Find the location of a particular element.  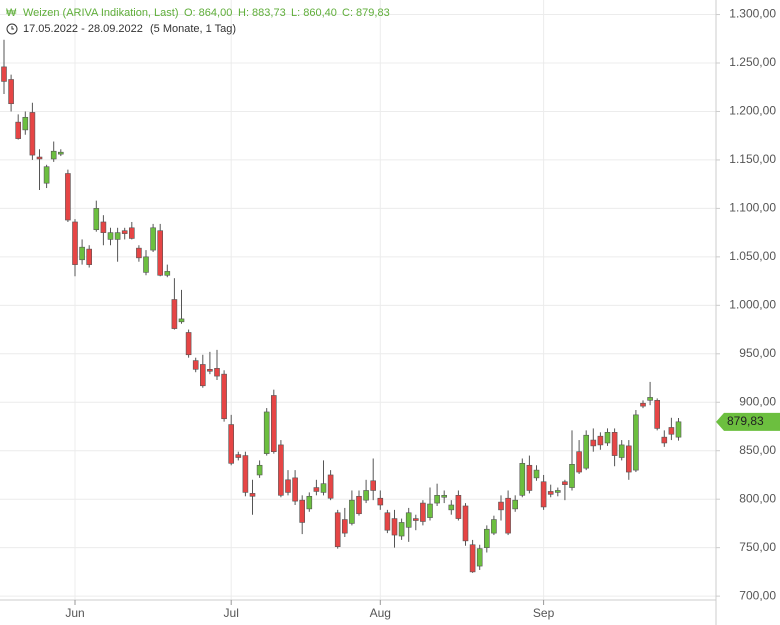

y-tick-label: 1.150,00 is located at coordinates (752, 159).